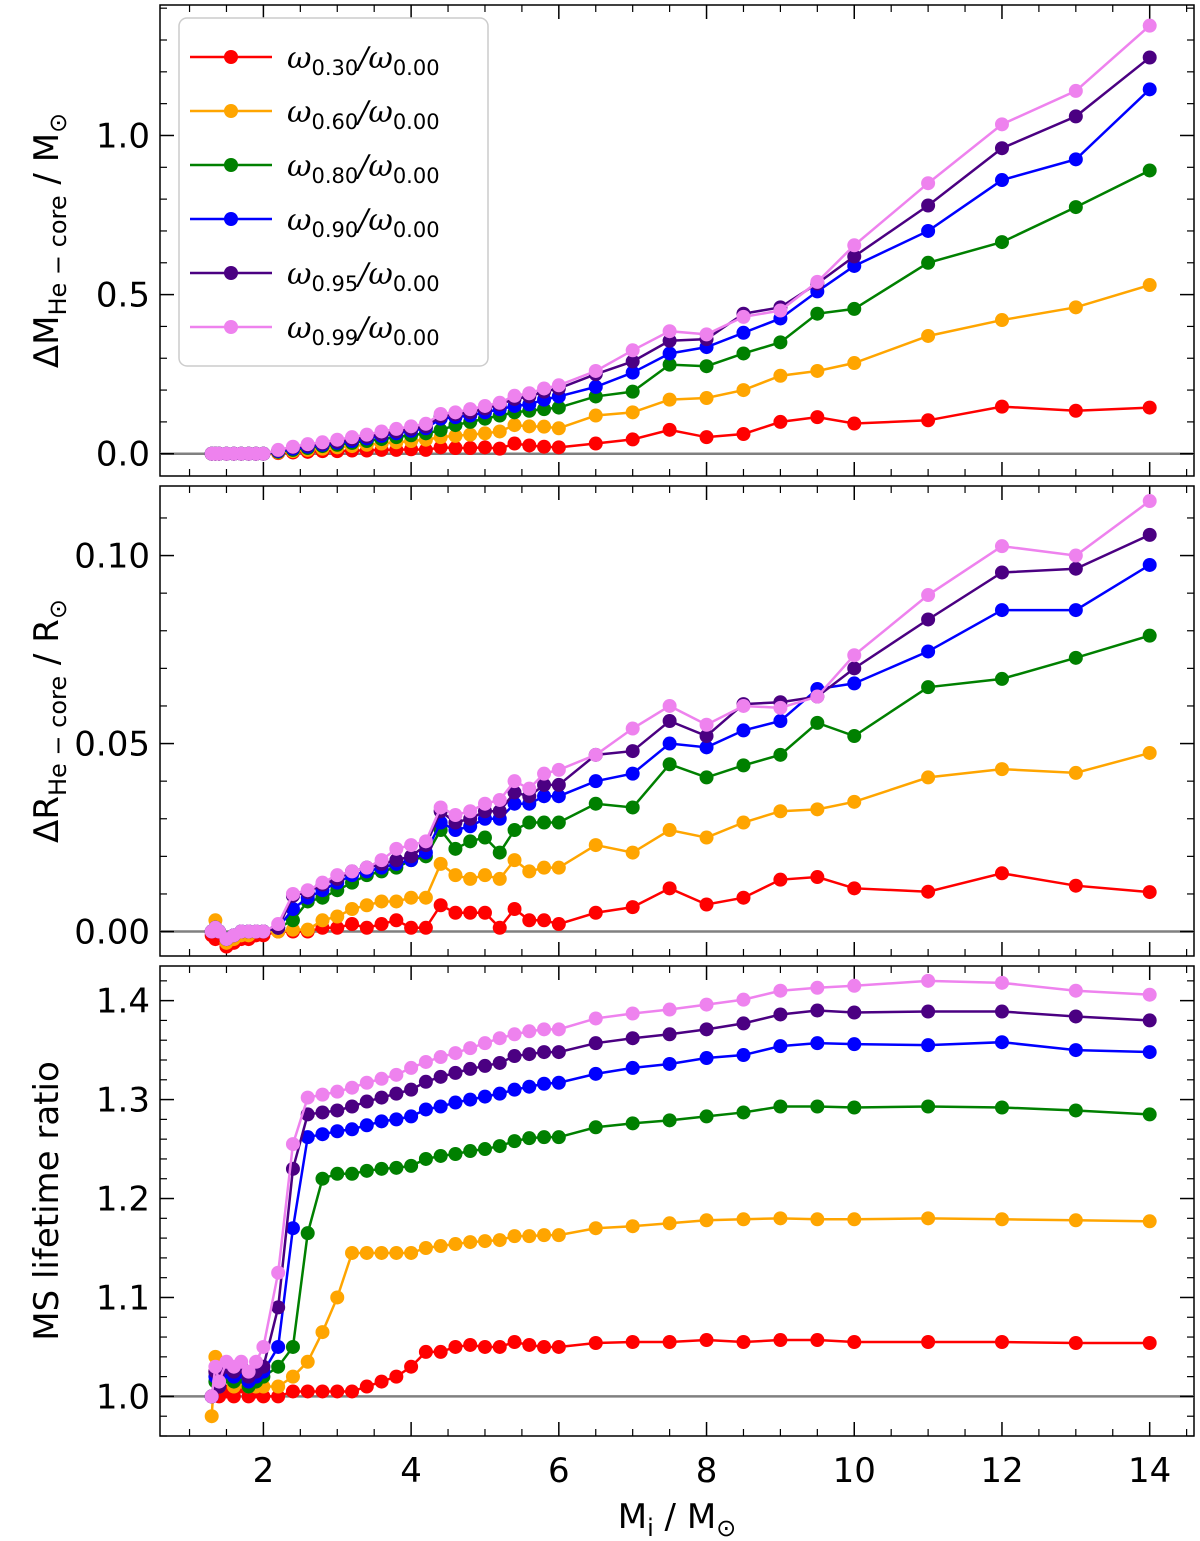  I want to click on legend-entry: ω0.90/ω0.00, so click(315, 222).